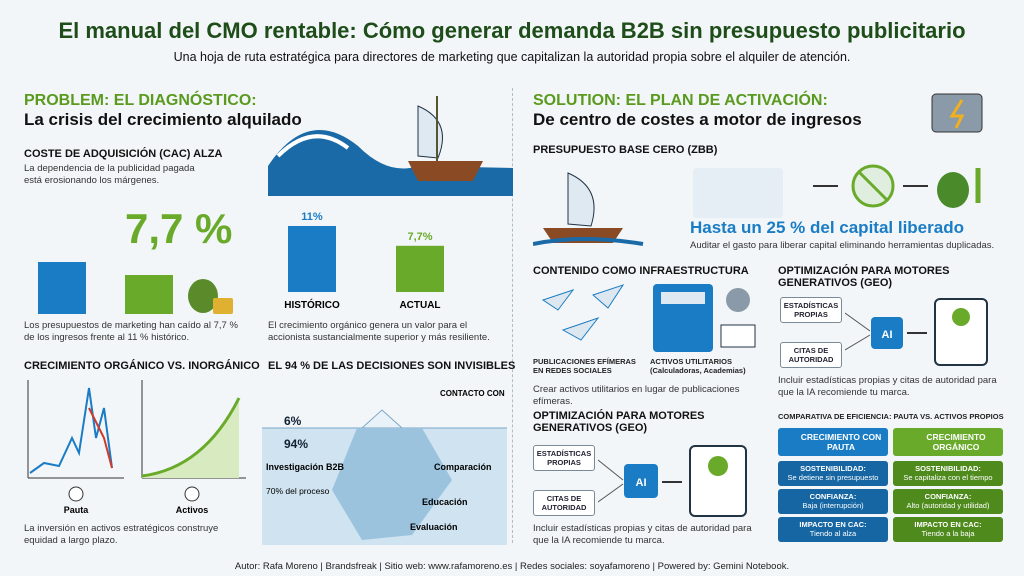  I want to click on value-label: 11%, so click(312, 217).